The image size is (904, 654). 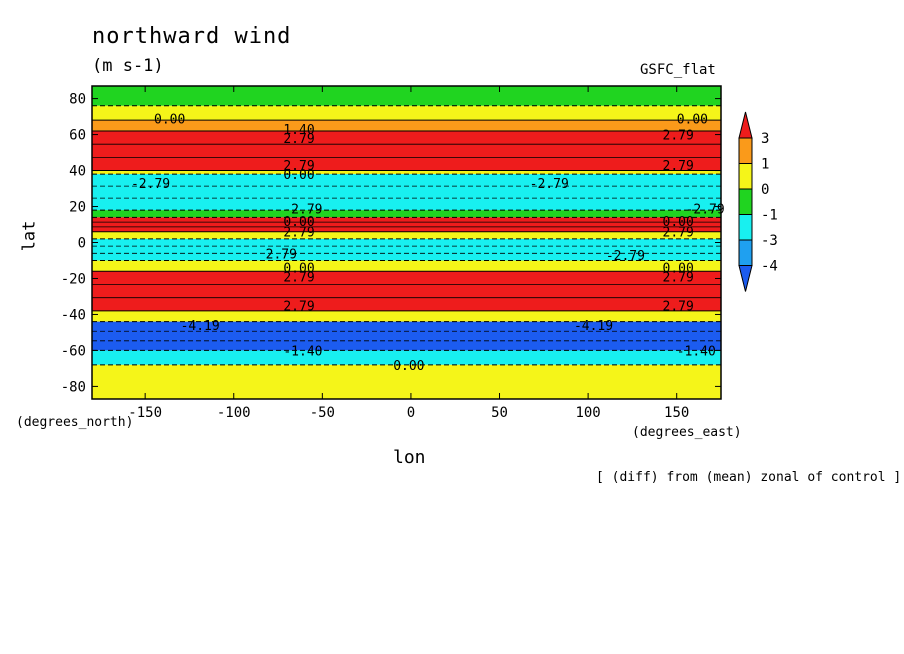 What do you see at coordinates (298, 306) in the screenshot?
I see `contour-label-22: 2.79` at bounding box center [298, 306].